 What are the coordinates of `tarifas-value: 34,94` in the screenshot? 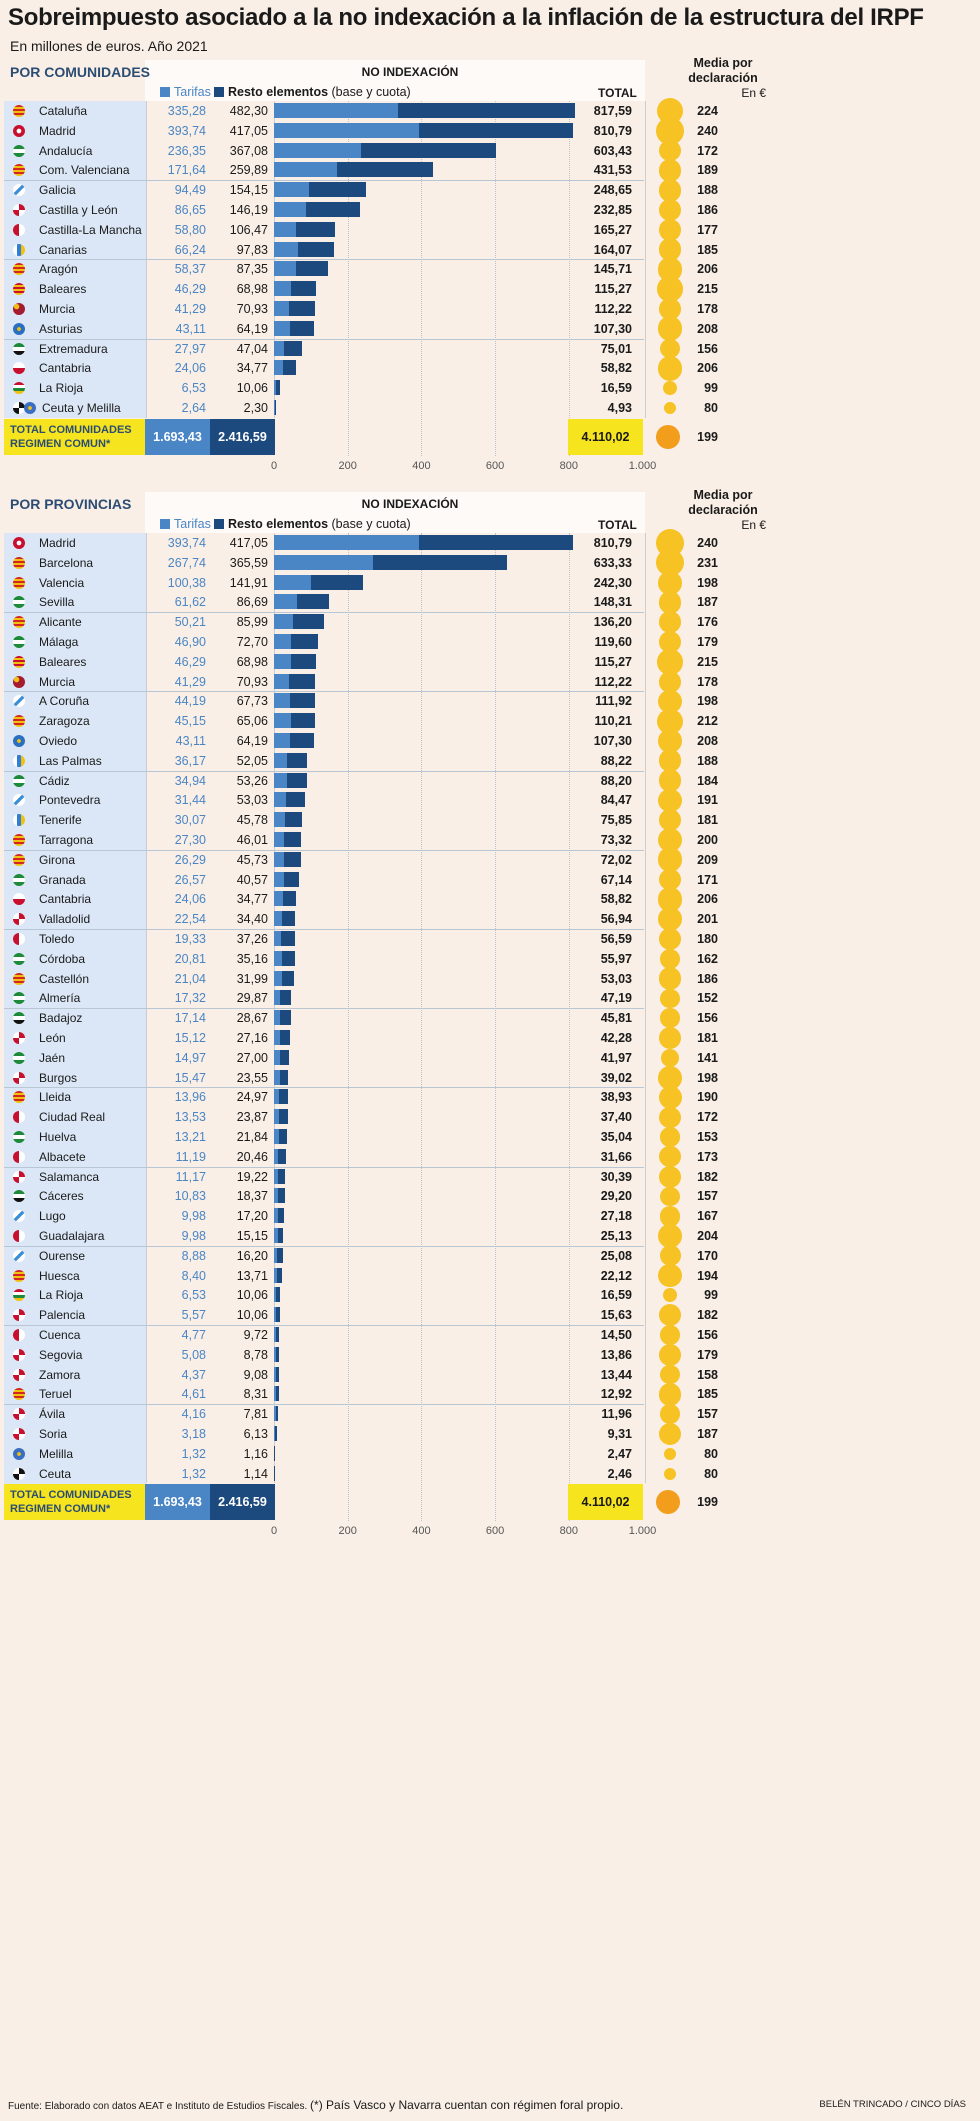 It's located at (190, 780).